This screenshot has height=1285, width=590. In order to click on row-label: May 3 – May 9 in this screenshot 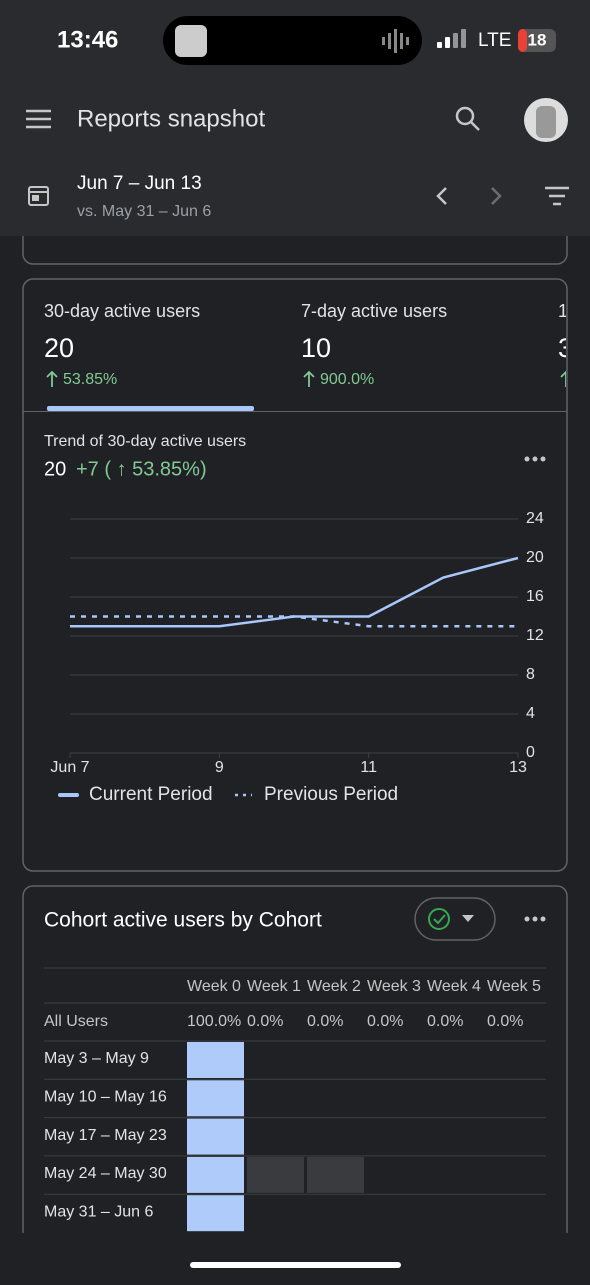, I will do `click(96, 1058)`.